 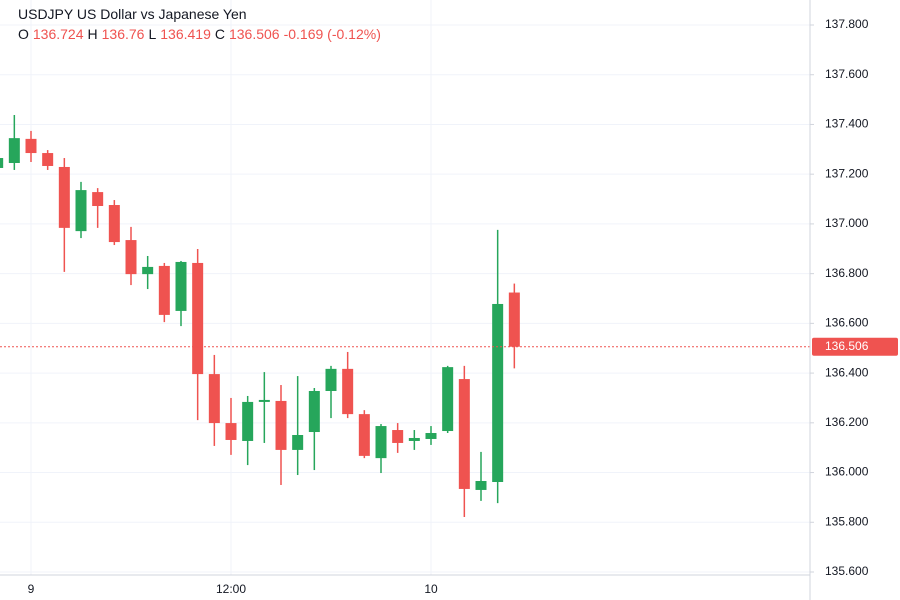 What do you see at coordinates (847, 173) in the screenshot?
I see `y-tick-label: 137.200` at bounding box center [847, 173].